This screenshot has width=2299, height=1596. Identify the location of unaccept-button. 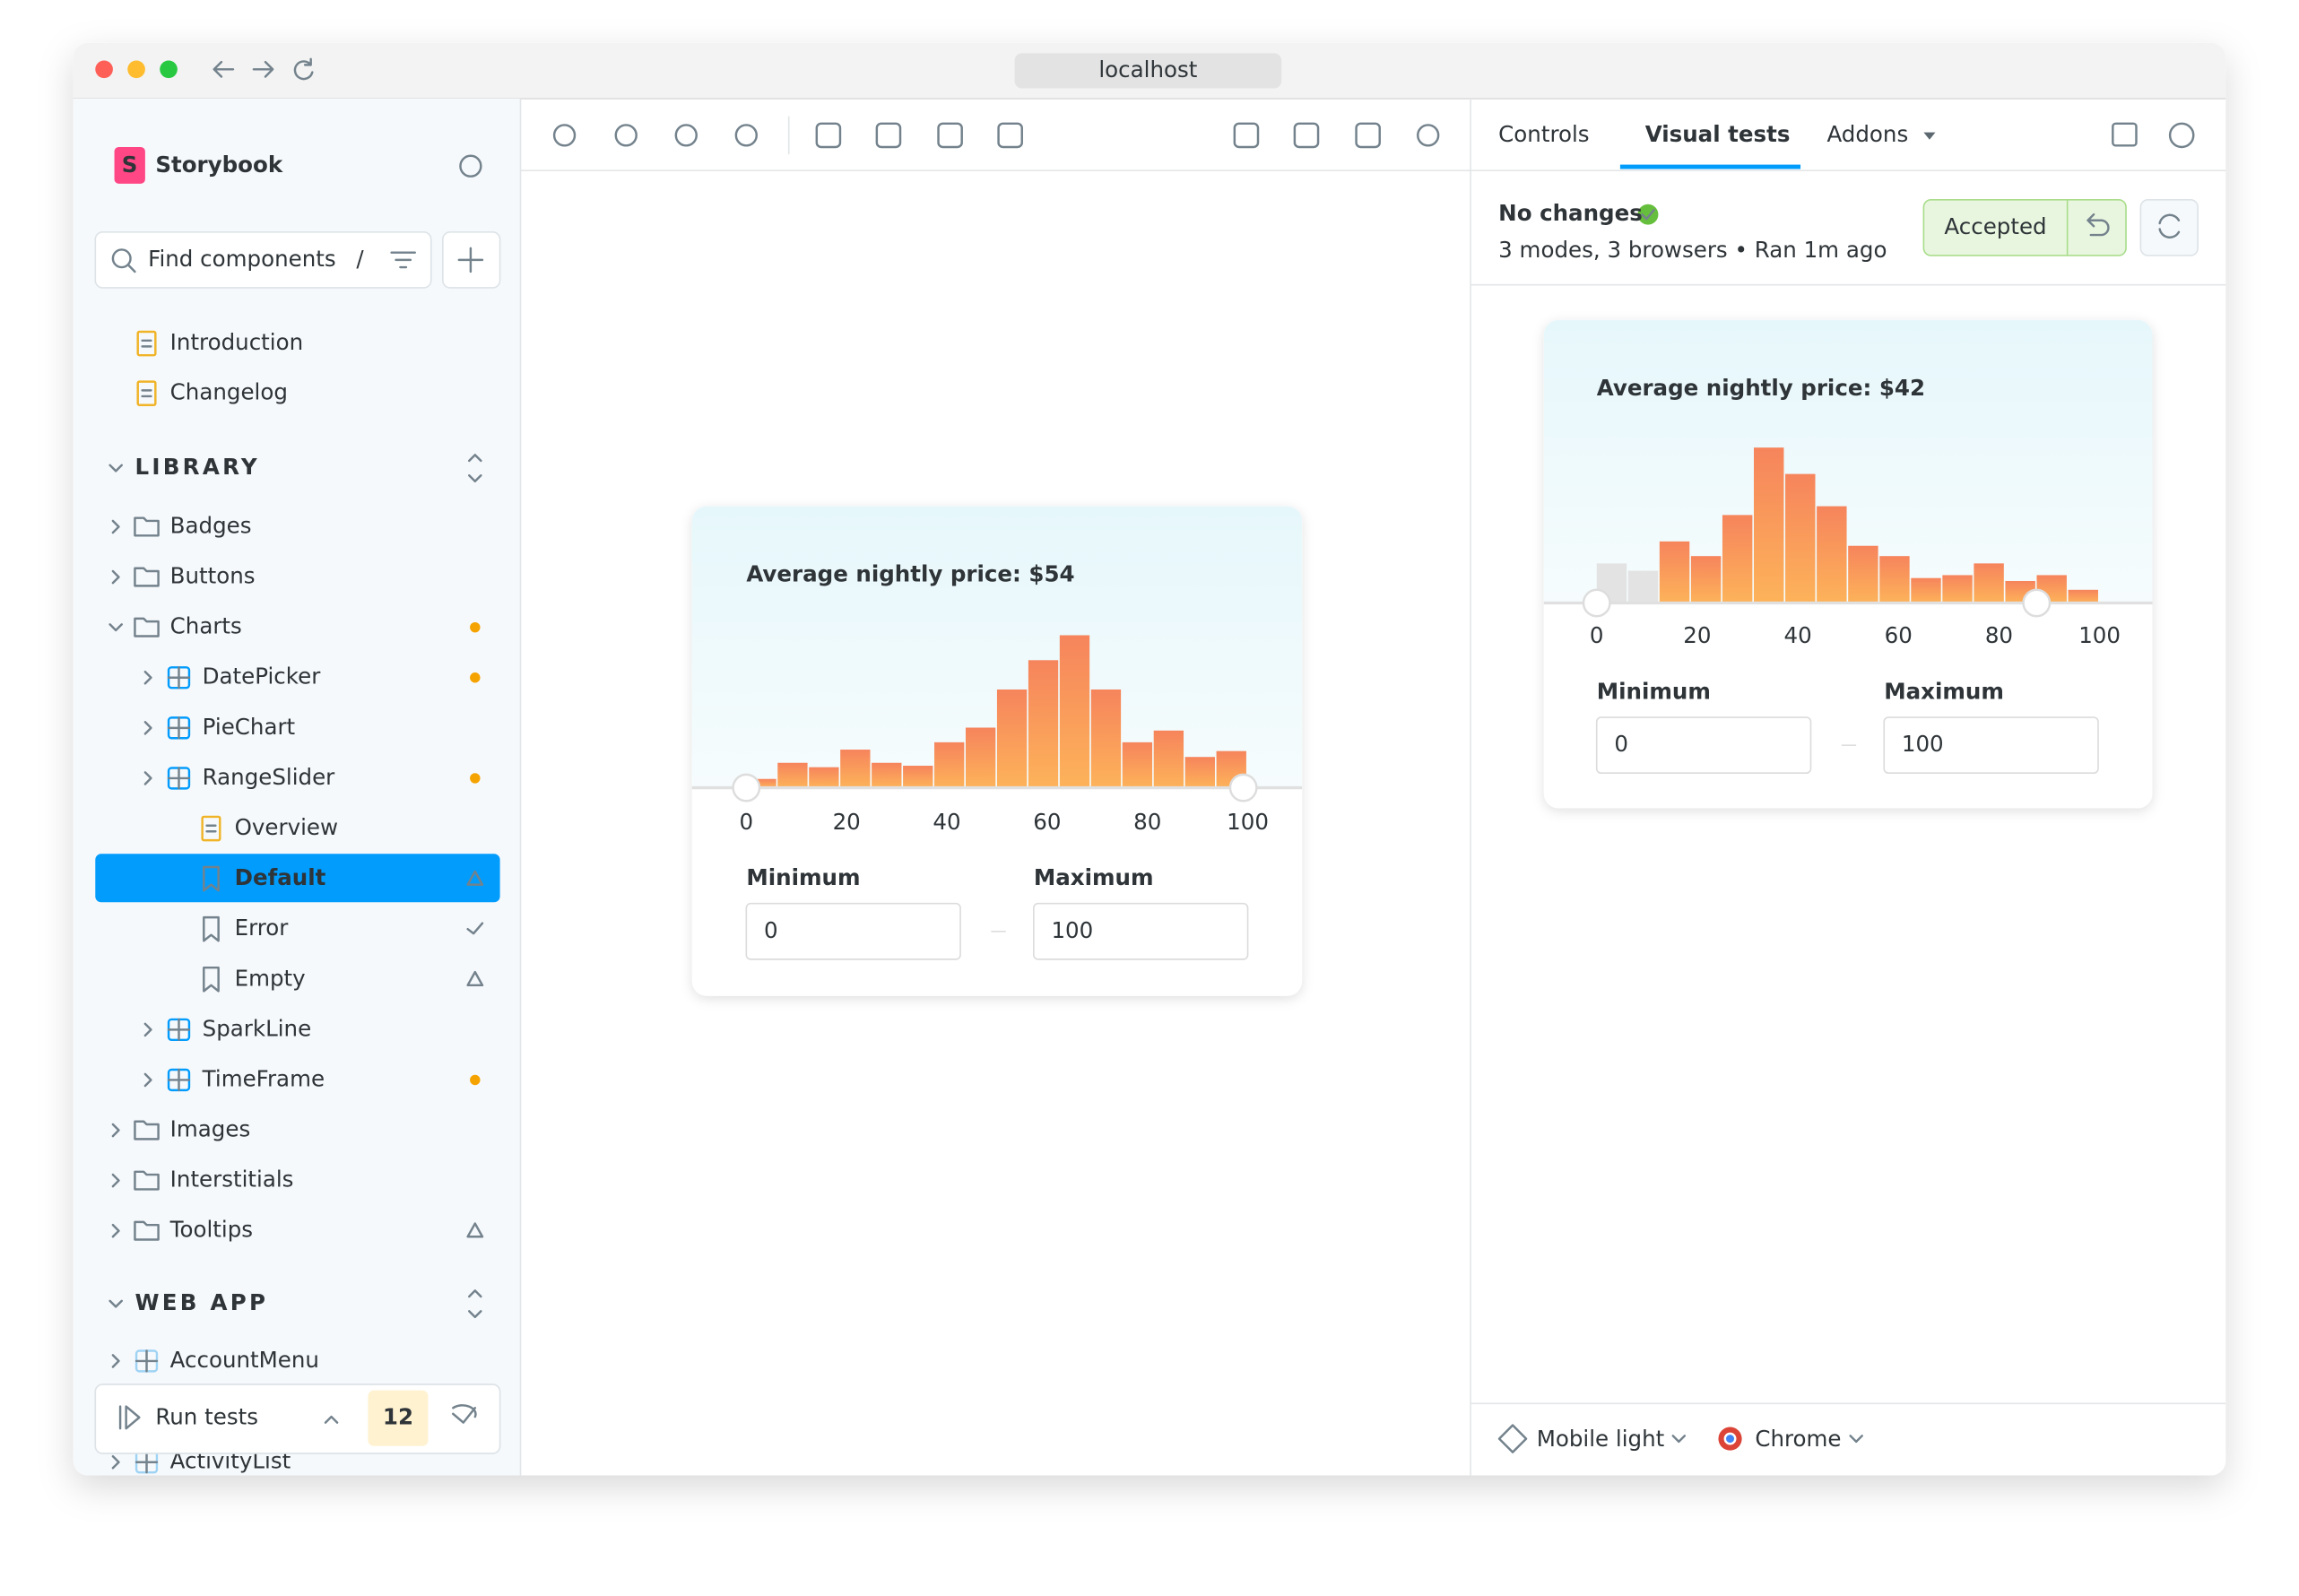
(2098, 225).